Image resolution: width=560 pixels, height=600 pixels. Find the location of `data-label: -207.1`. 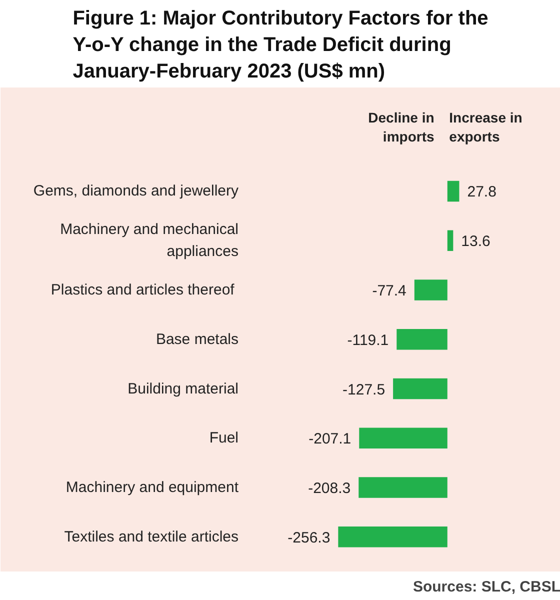

data-label: -207.1 is located at coordinates (330, 439).